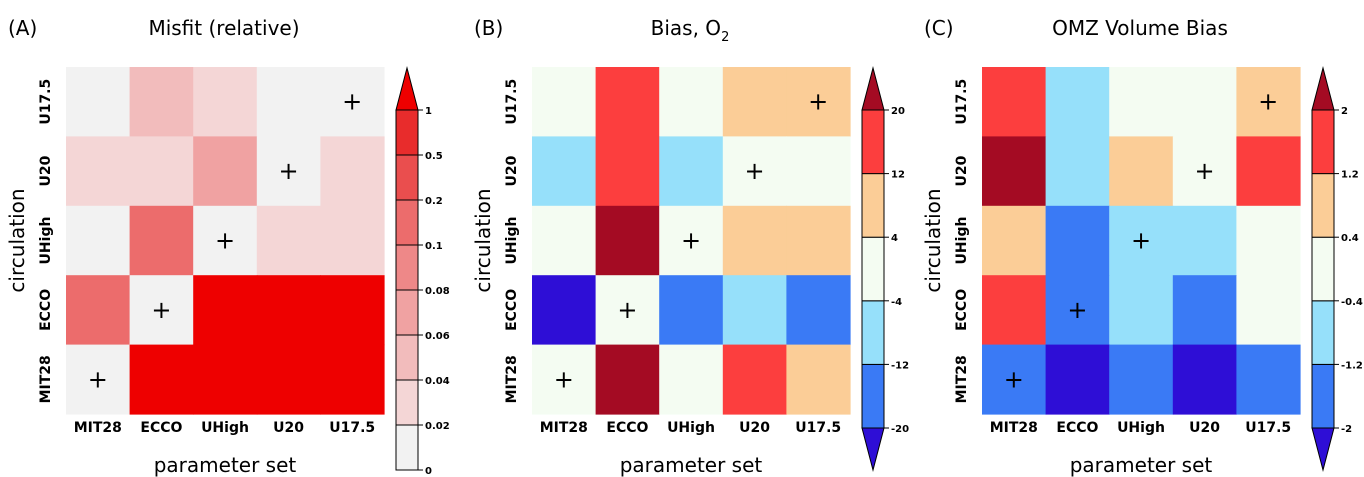 This screenshot has height=477, width=1364. Describe the element at coordinates (437, 291) in the screenshot. I see `colorbar-tick-label: 0.08` at that location.